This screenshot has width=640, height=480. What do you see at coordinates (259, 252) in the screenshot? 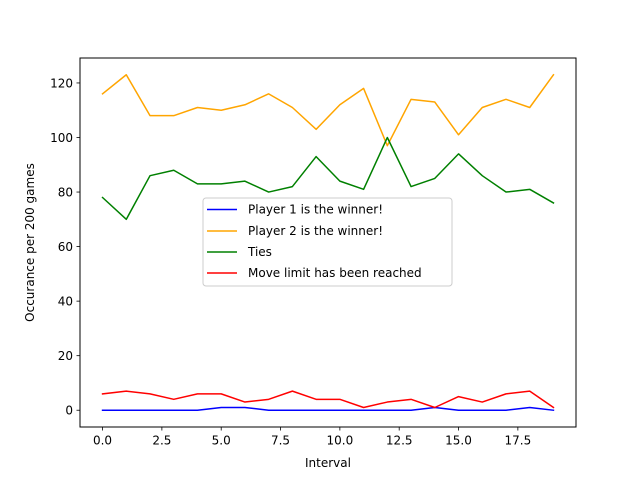
I see `legend-label-ties: Ties` at bounding box center [259, 252].